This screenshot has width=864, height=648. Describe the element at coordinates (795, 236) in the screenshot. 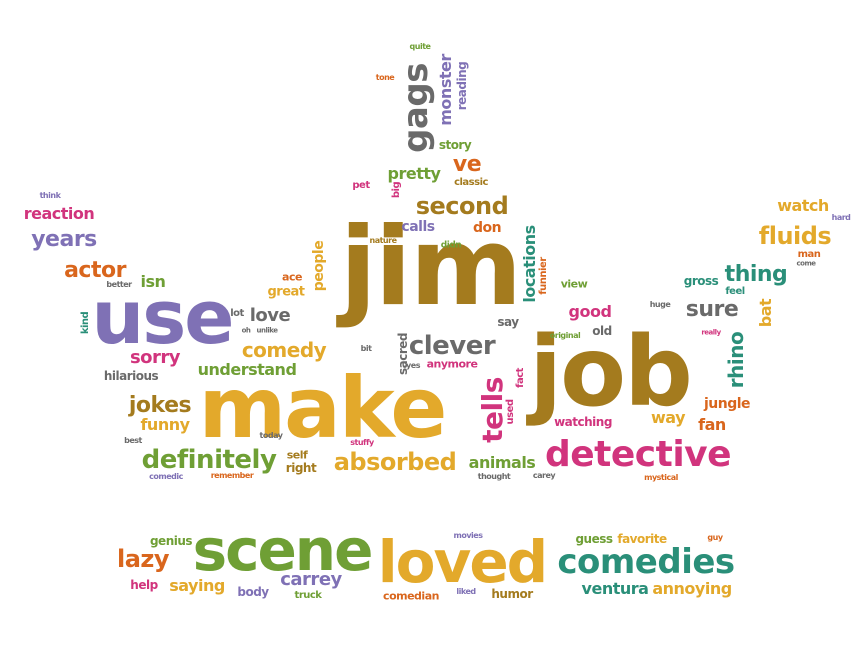

I see `word-fluids: fluids` at that location.